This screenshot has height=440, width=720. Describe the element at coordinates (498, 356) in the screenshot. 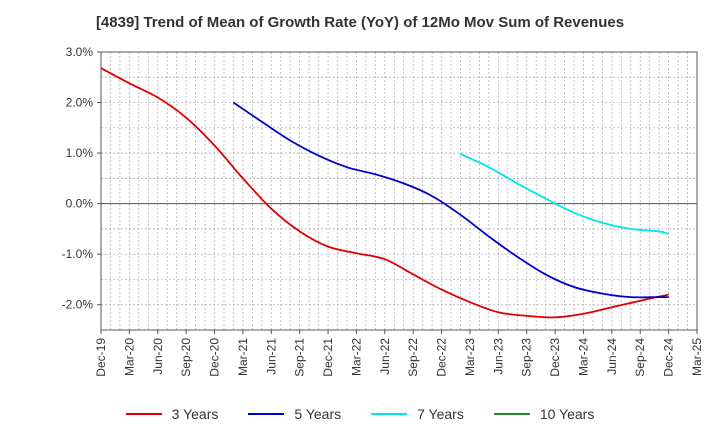

I see `x-tick-label: Jun-23` at that location.